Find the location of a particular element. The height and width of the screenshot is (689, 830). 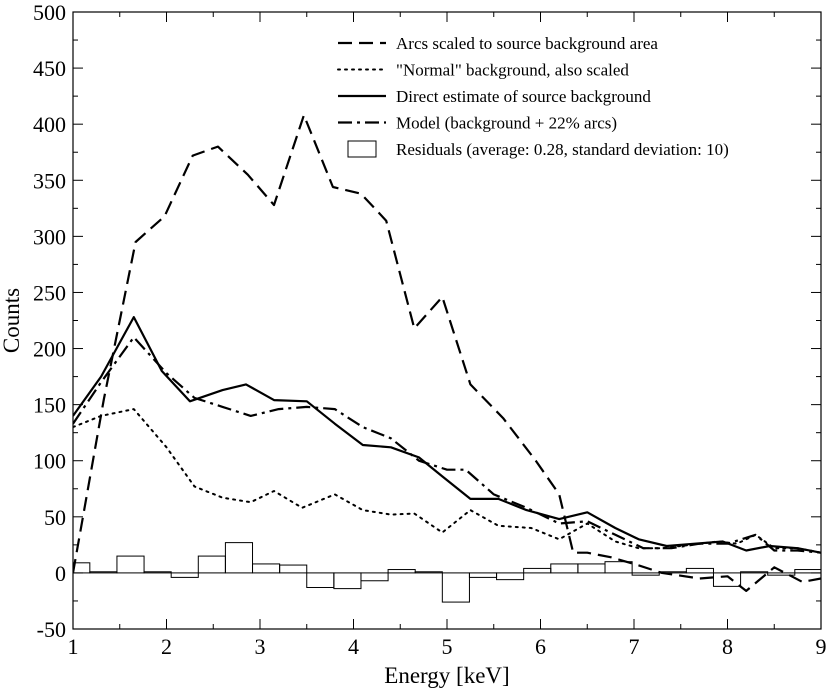

y-tick-label: 150 is located at coordinates (49, 405).